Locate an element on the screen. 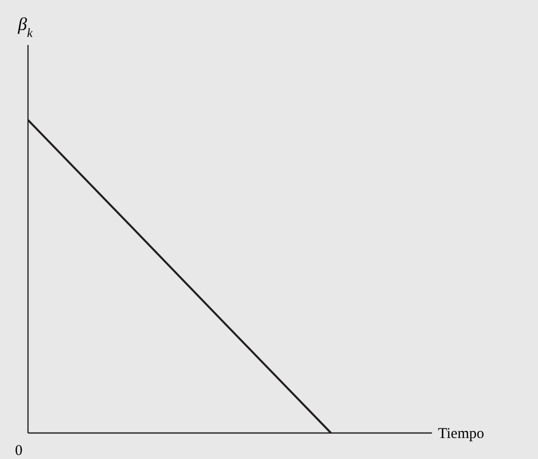 This screenshot has width=538, height=459. text: 0 is located at coordinates (18, 451).